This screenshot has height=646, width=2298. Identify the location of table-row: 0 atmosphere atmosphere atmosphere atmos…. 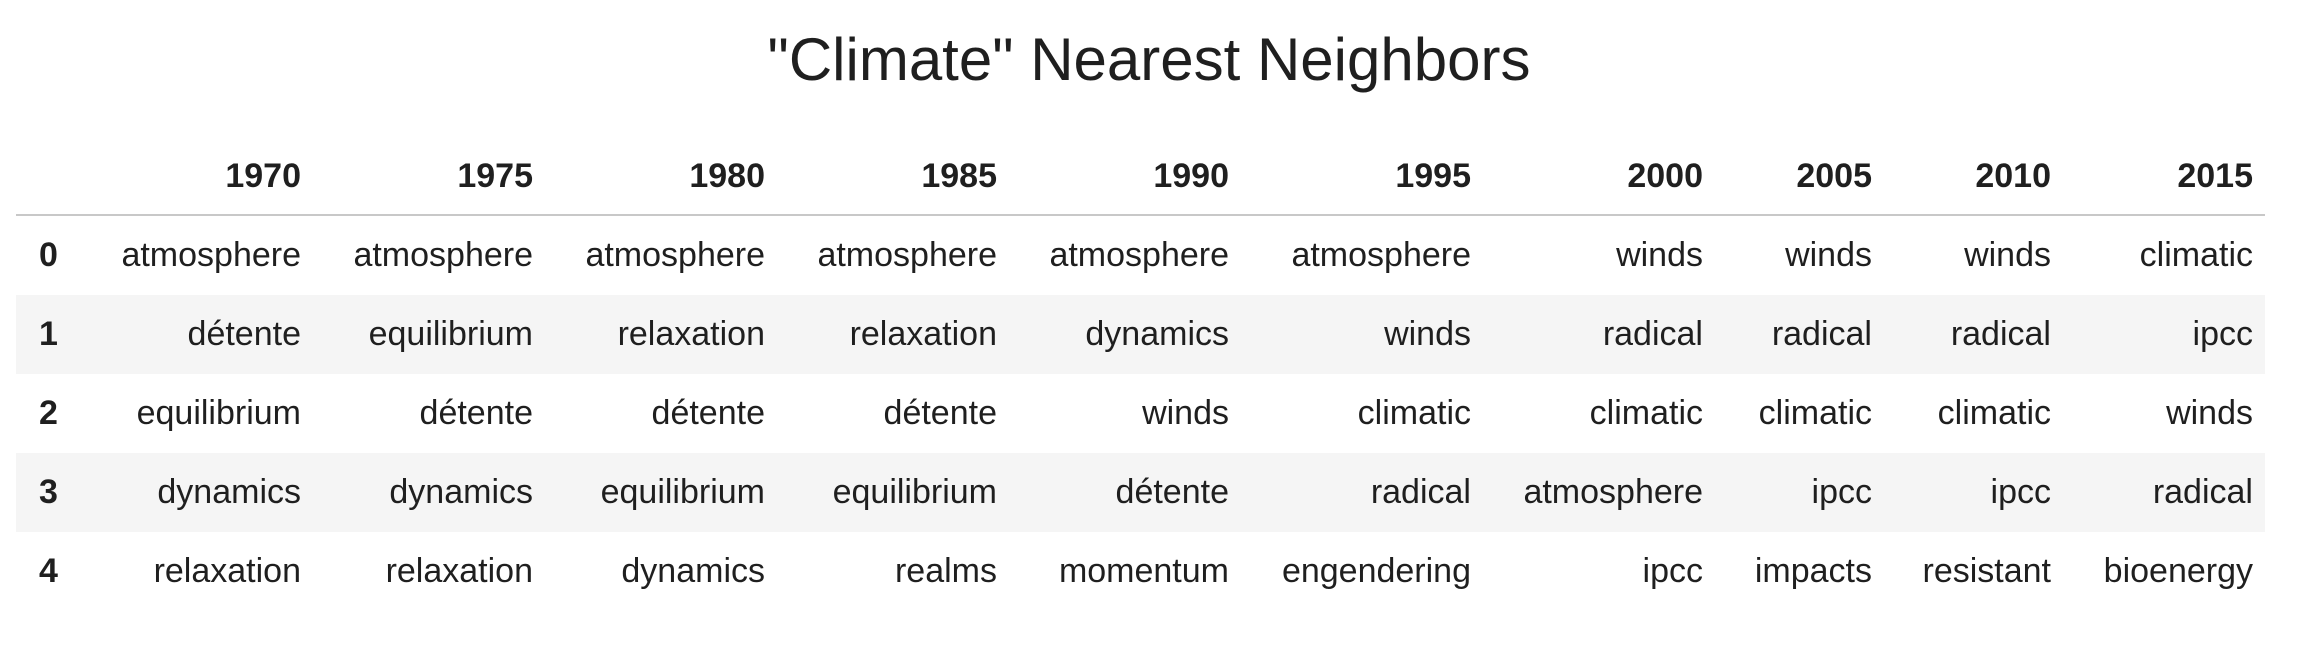
(1140, 255).